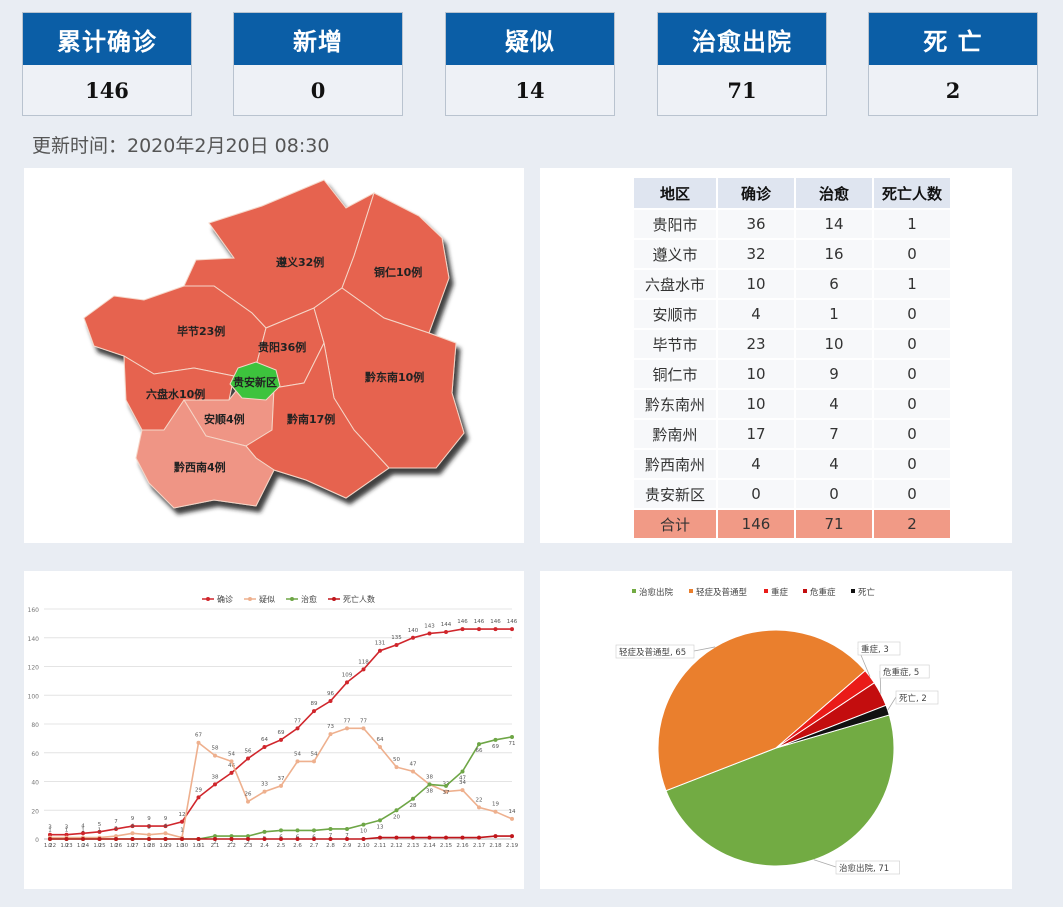  Describe the element at coordinates (479, 751) in the screenshot. I see `data-label: 66` at that location.